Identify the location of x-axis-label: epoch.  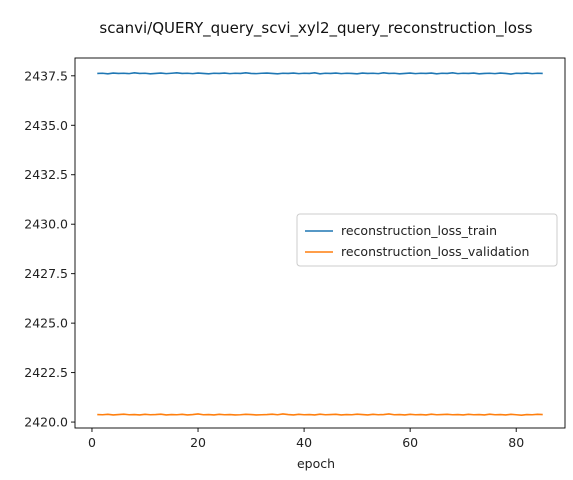
(316, 463).